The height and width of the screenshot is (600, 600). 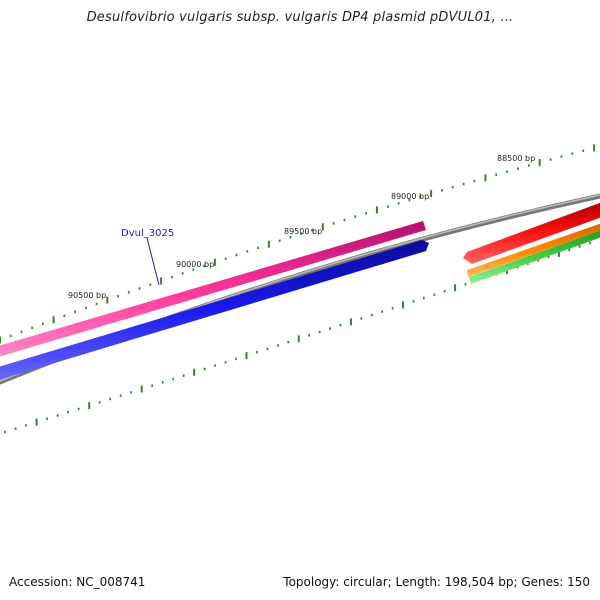 What do you see at coordinates (153, 261) in the screenshot?
I see `gene-label-leader` at bounding box center [153, 261].